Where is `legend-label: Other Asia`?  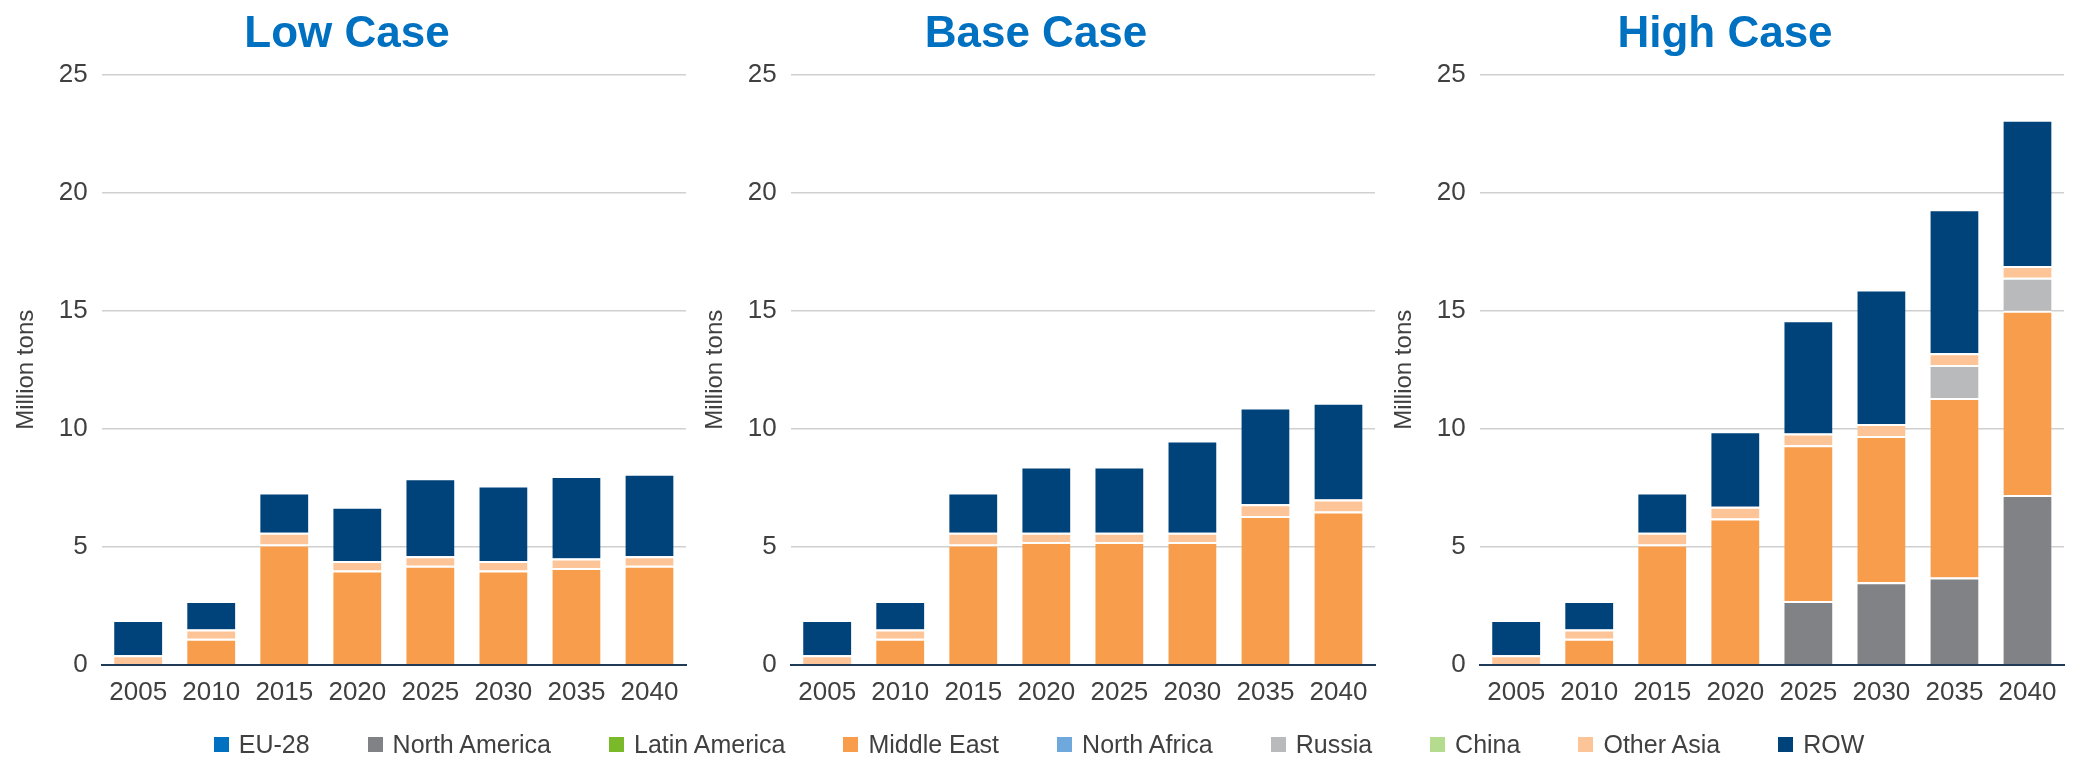
legend-label: Other Asia is located at coordinates (1662, 744).